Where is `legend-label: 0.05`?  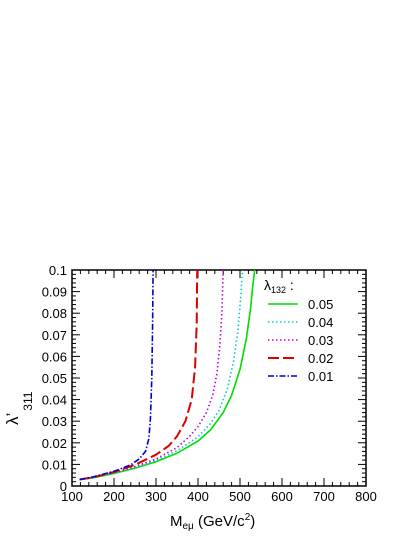
legend-label: 0.05 is located at coordinates (320, 304).